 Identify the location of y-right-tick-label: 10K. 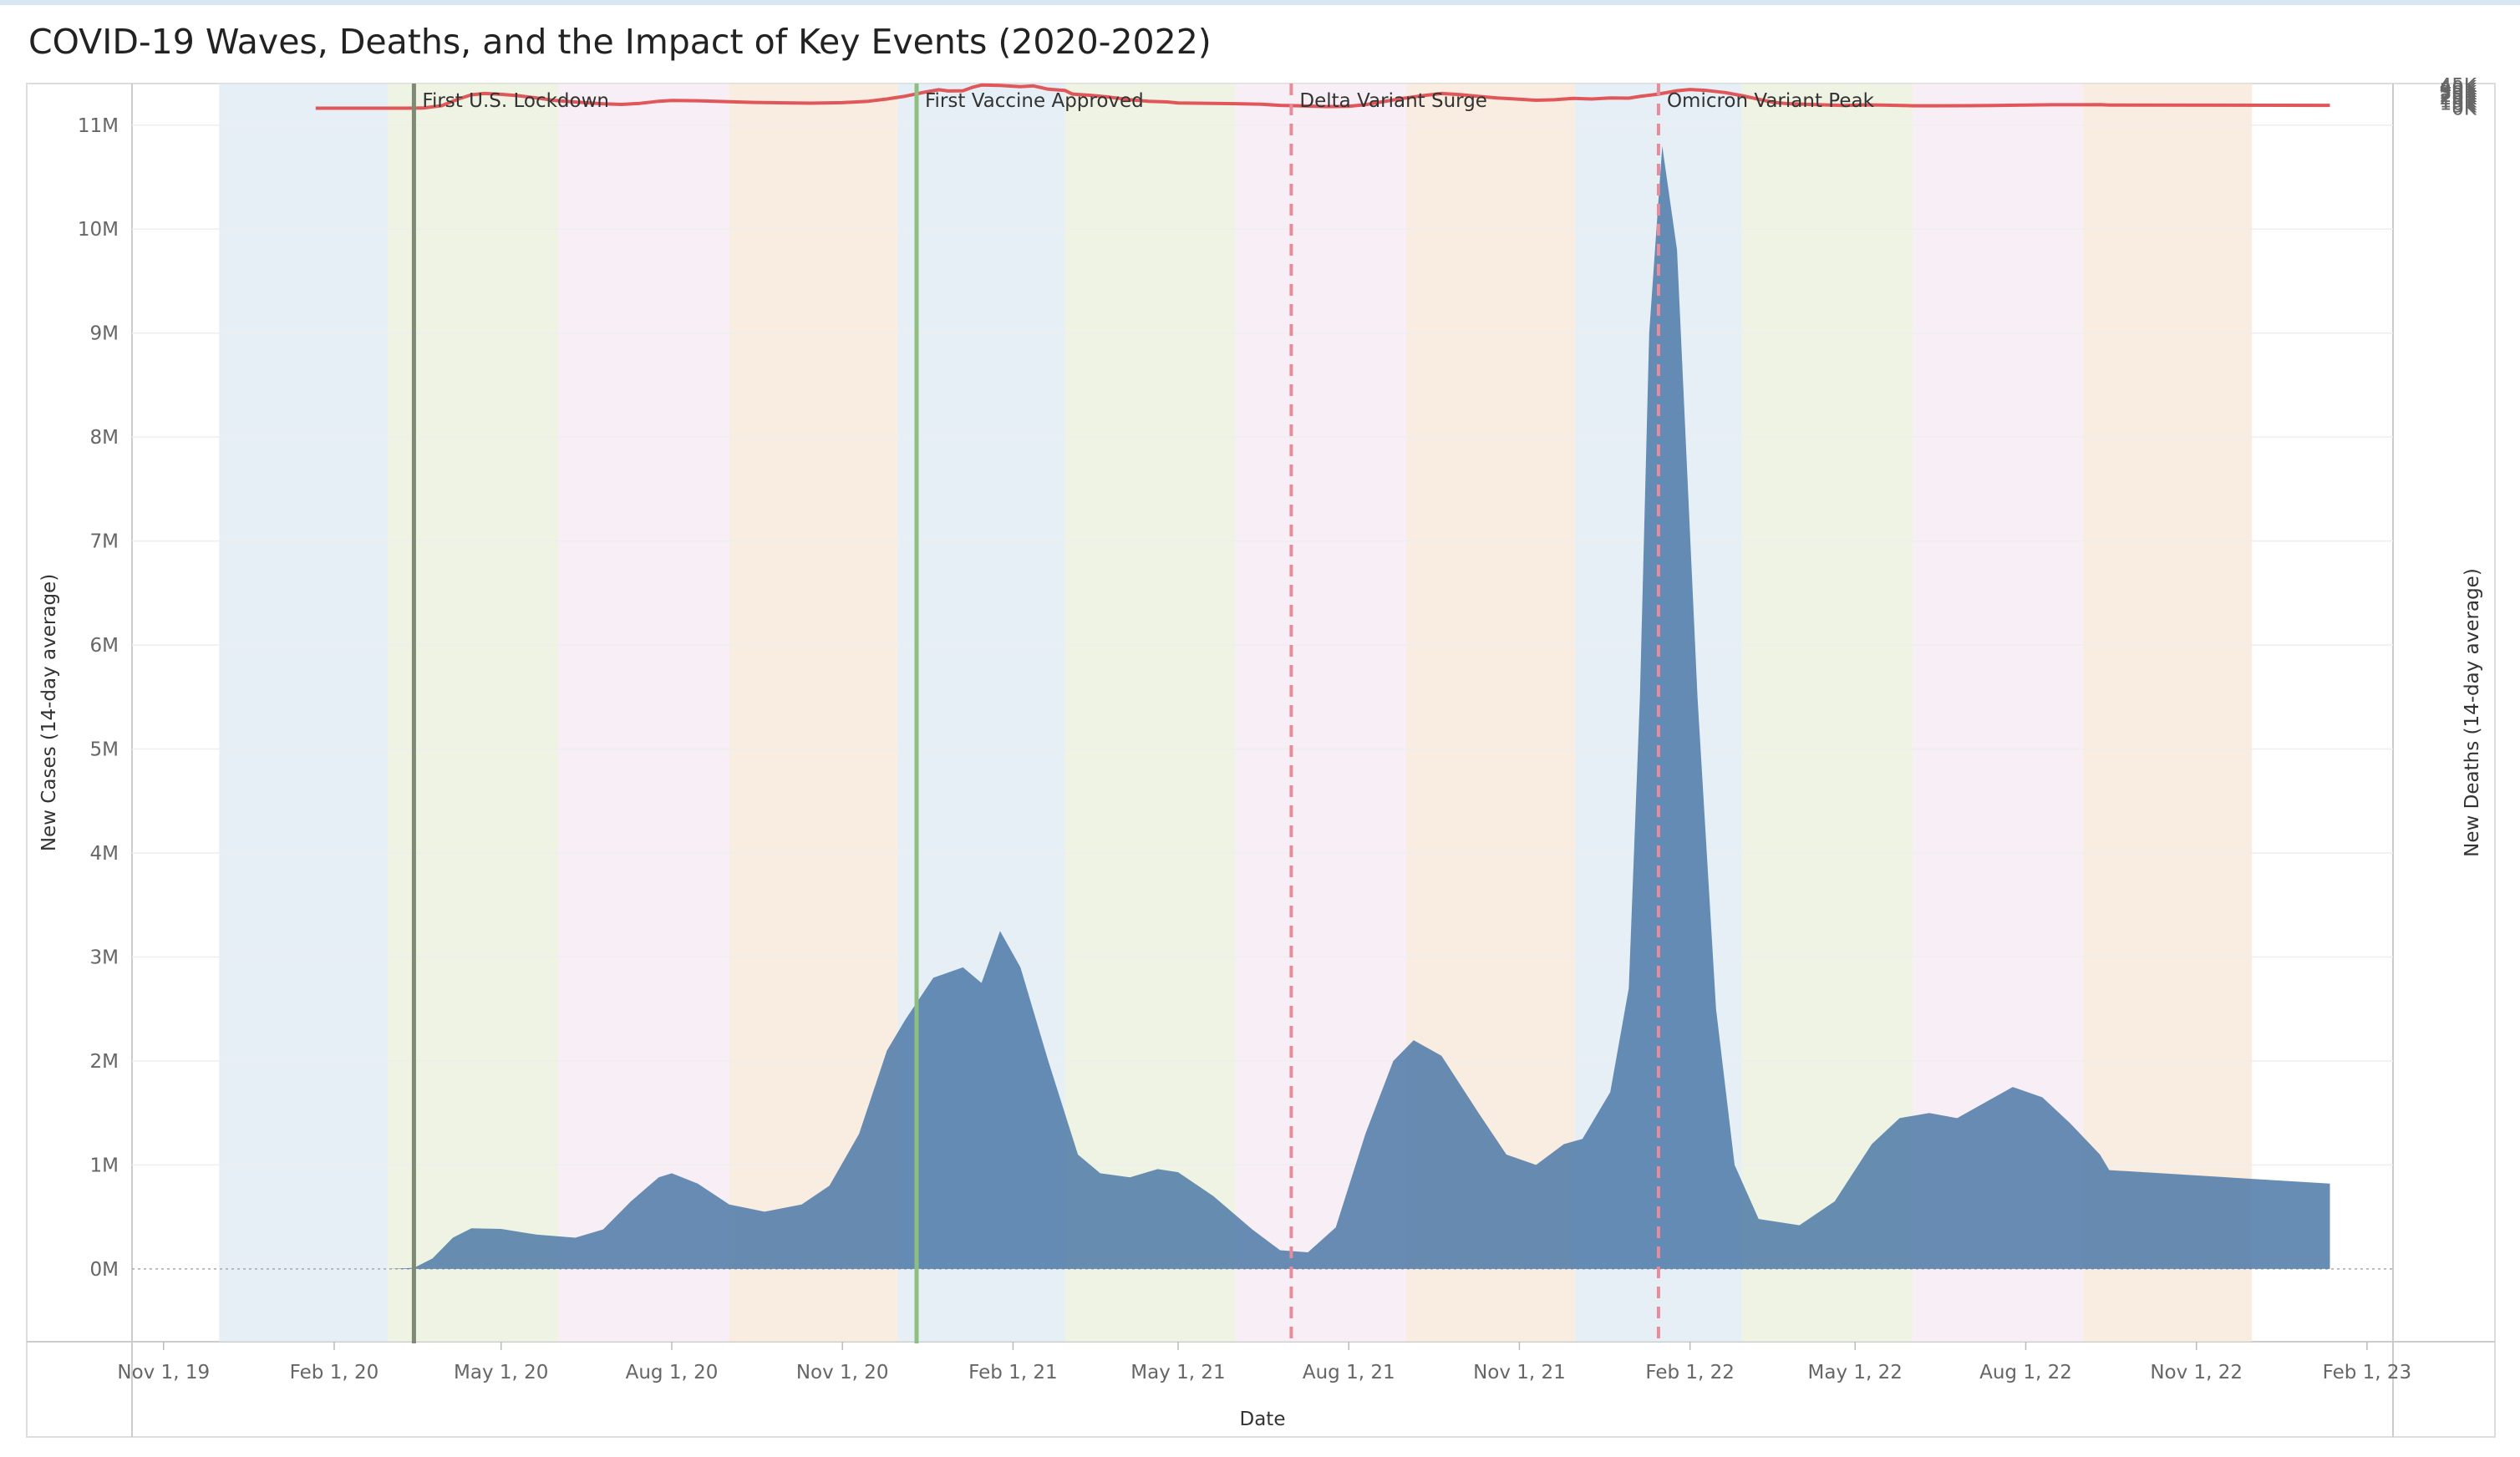
(2458, 103).